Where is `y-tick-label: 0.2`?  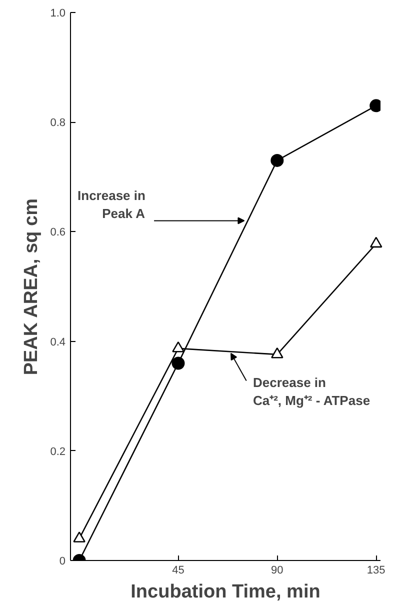
y-tick-label: 0.2 is located at coordinates (58, 452).